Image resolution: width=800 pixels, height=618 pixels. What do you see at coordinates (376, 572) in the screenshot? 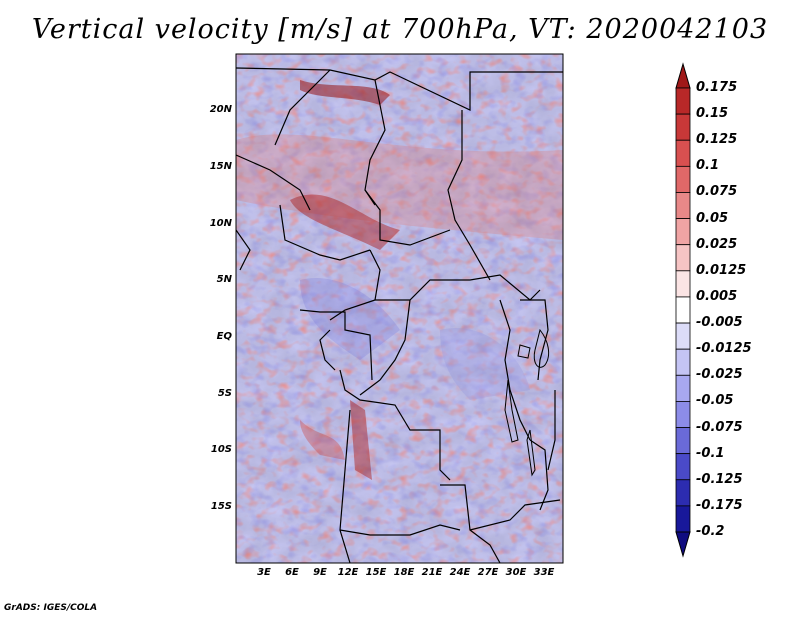
I see `lon-tick-15e: 15E` at bounding box center [376, 572].